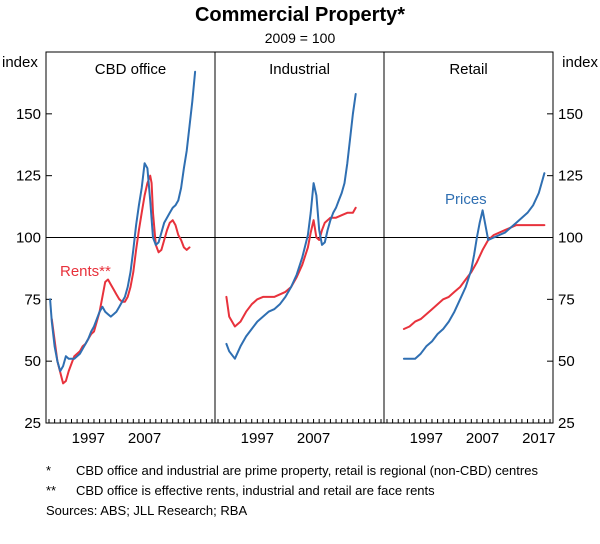 This screenshot has width=600, height=544. What do you see at coordinates (580, 62) in the screenshot?
I see `right-axis-unit: index` at bounding box center [580, 62].